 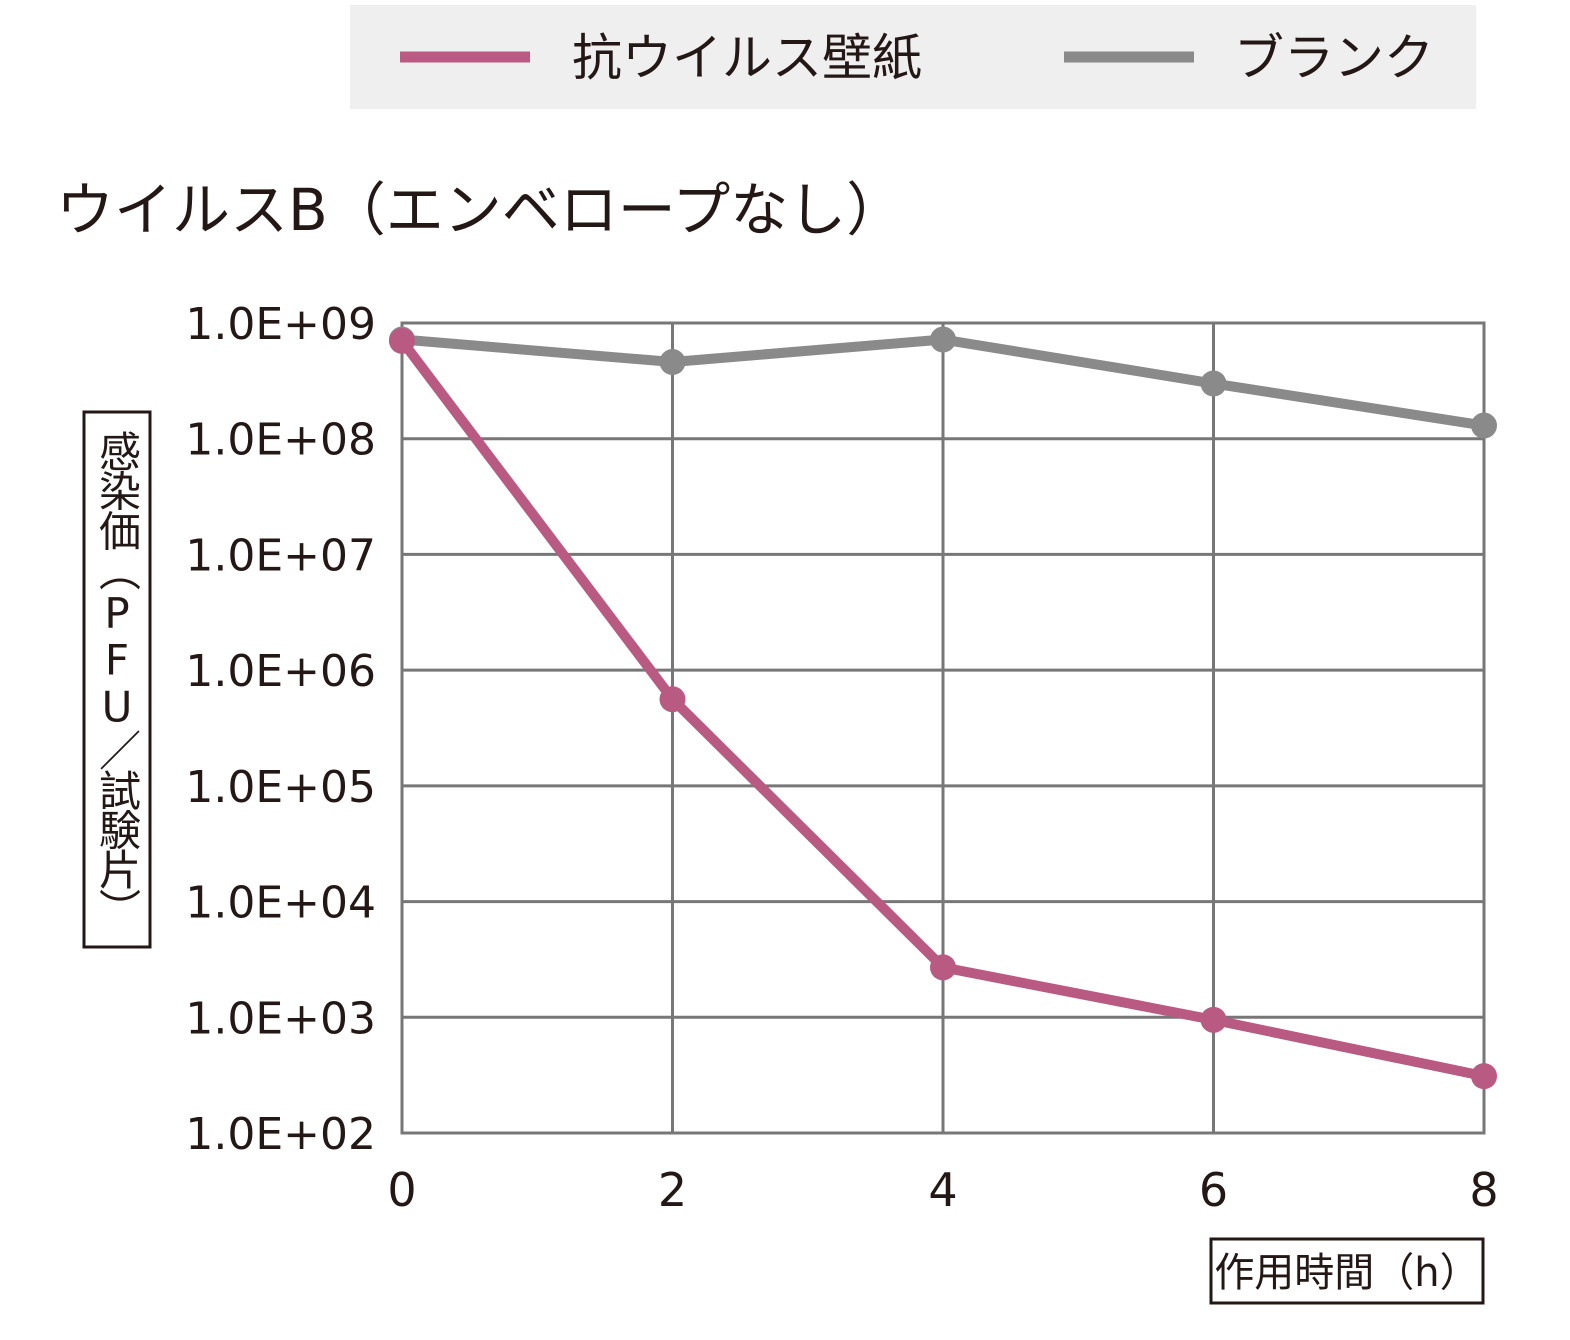 I want to click on y-axis-label-frame, so click(x=117, y=679).